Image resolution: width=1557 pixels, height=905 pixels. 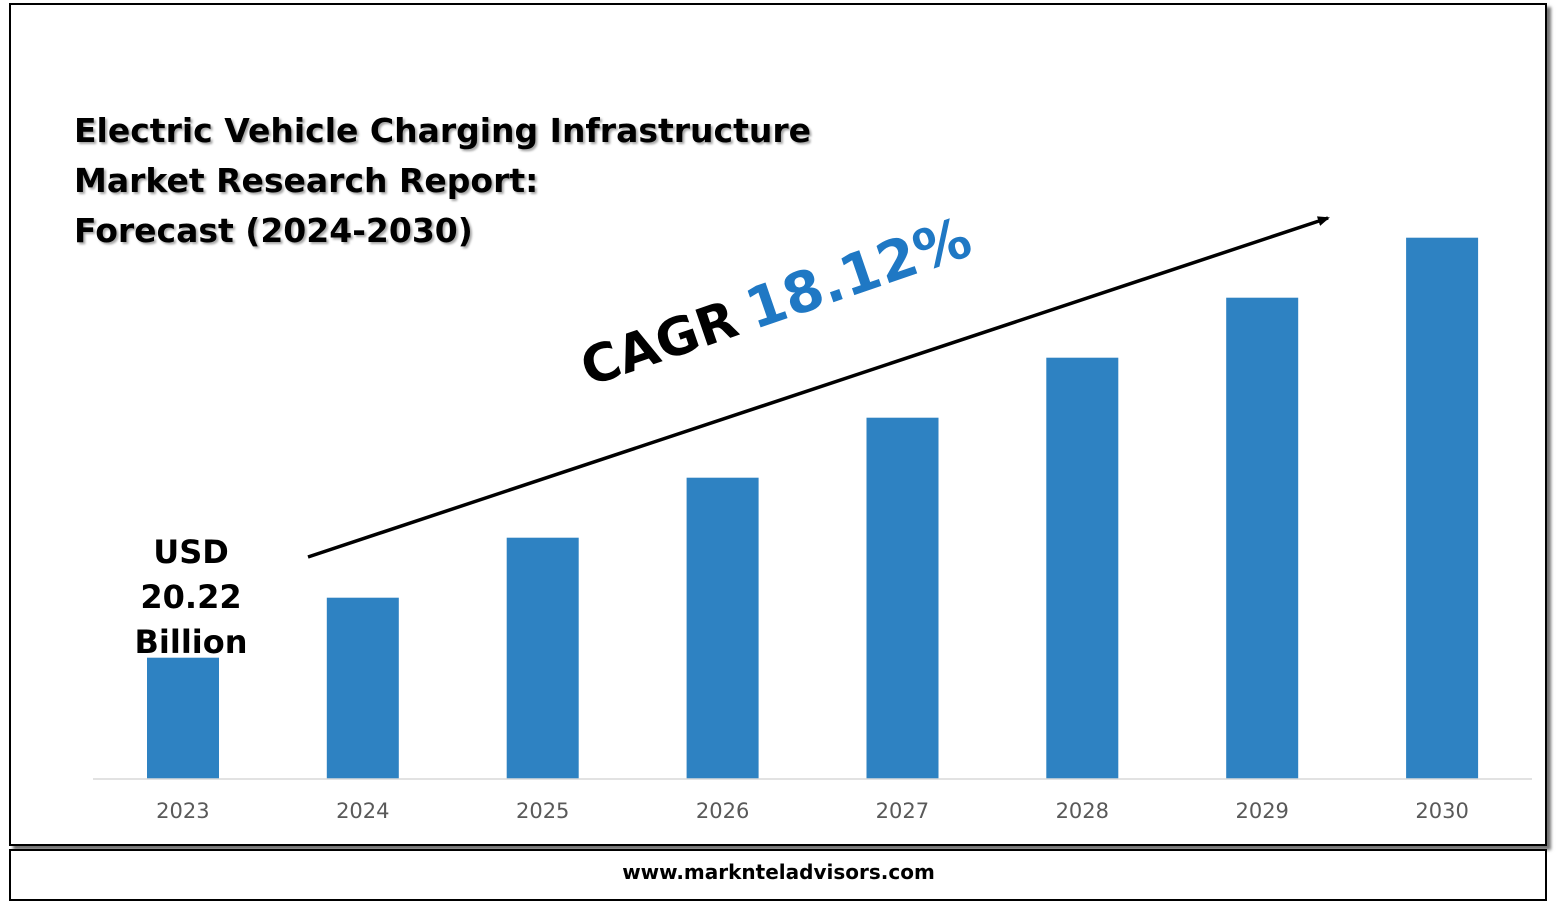 I want to click on bar-2029, so click(x=1262, y=538).